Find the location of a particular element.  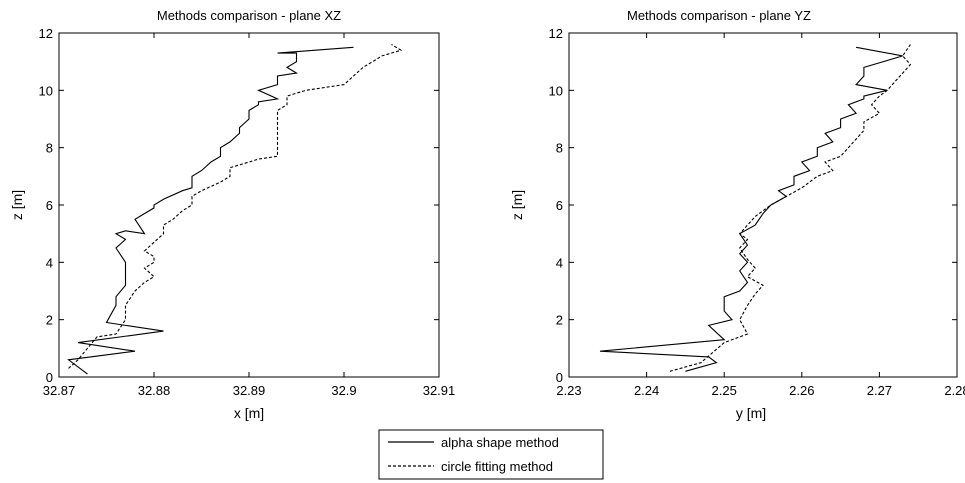

x-tick-label: 32.91 is located at coordinates (439, 390).